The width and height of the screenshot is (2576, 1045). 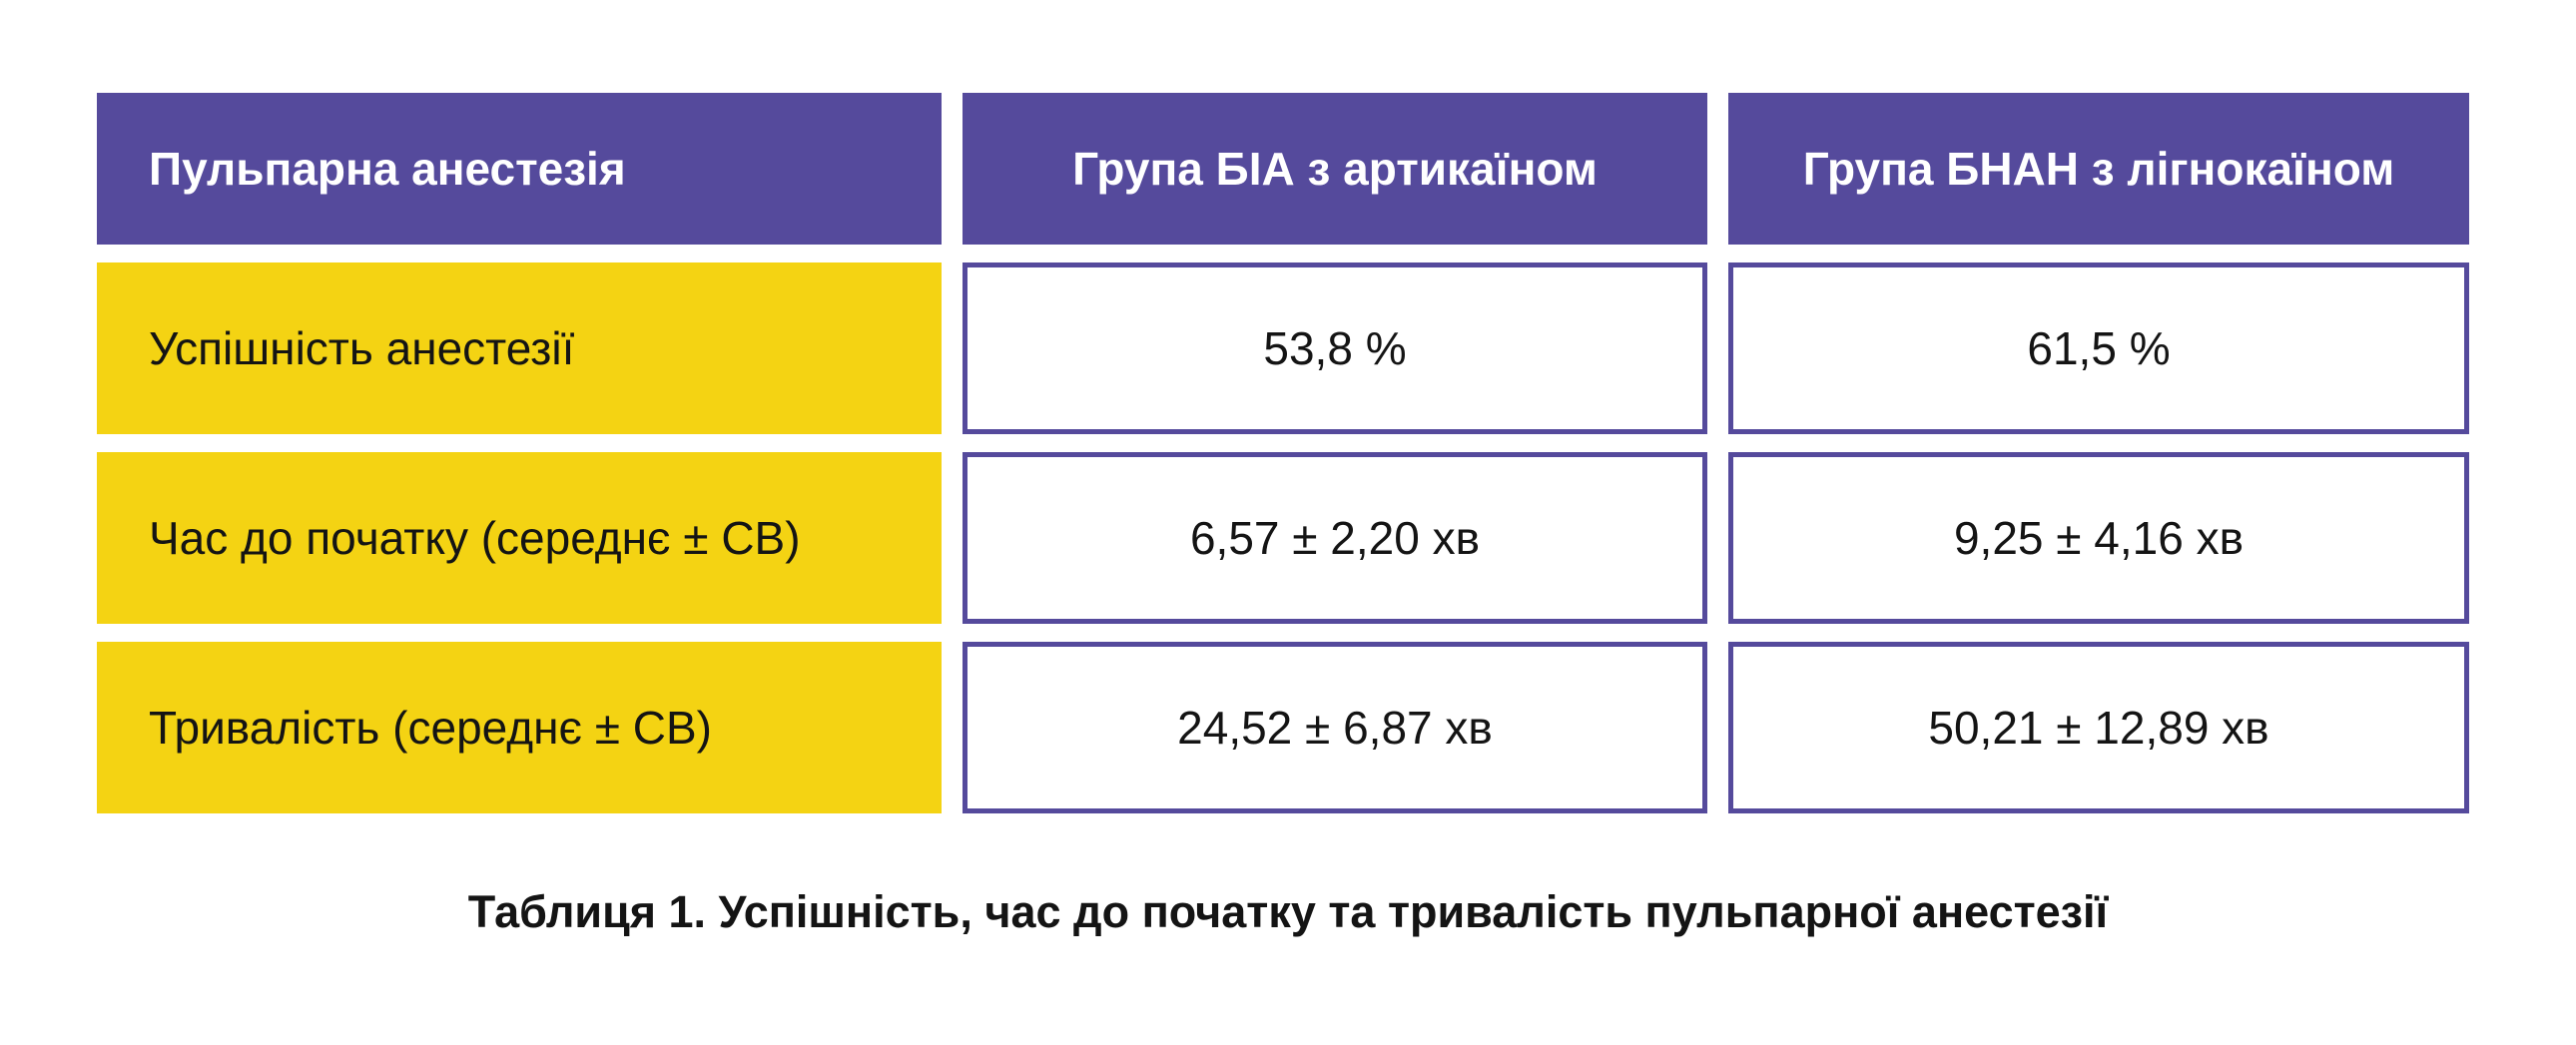 What do you see at coordinates (1335, 169) in the screenshot?
I see `table-header-group-bia-articaine: Група БІА з артикаїном` at bounding box center [1335, 169].